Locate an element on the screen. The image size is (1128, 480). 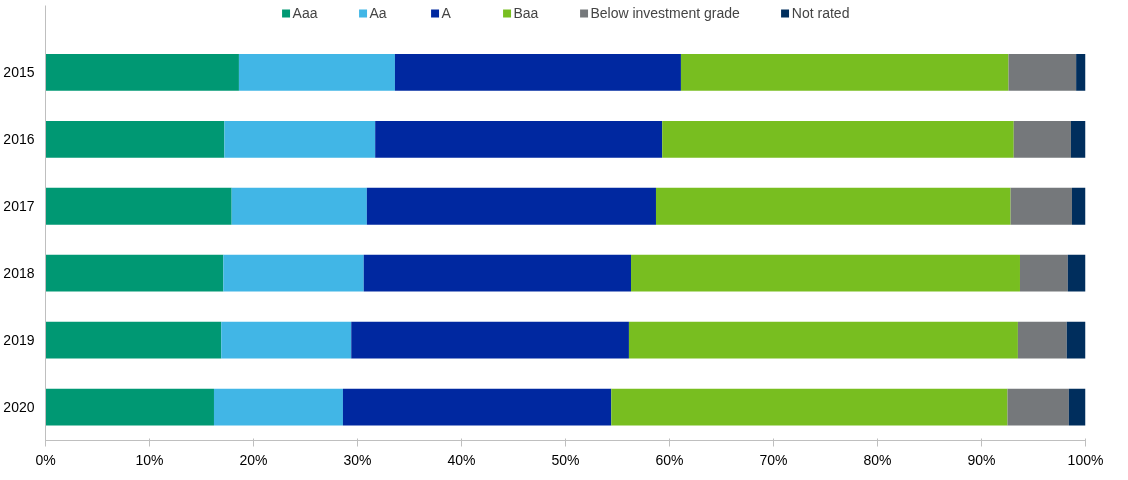
y-tick-label: 2017 is located at coordinates (19, 206).